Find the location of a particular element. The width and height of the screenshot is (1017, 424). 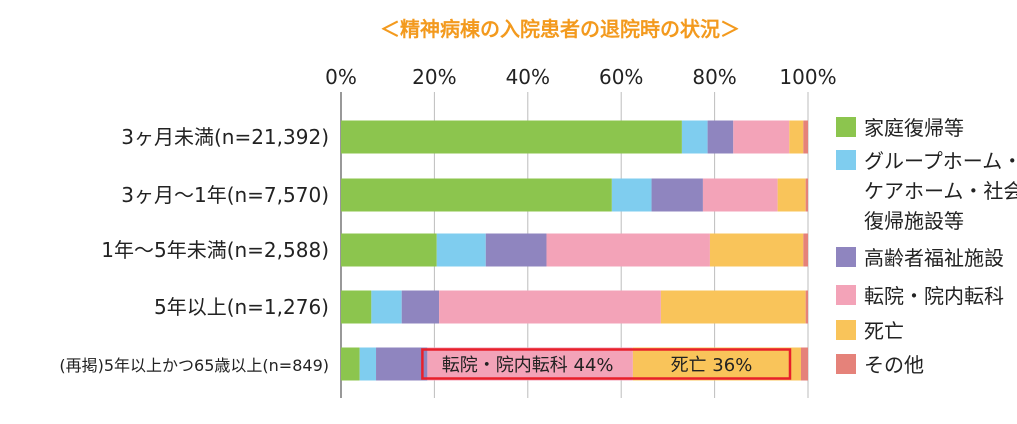

category-label: 5年以上(n=1,276) is located at coordinates (241, 307).